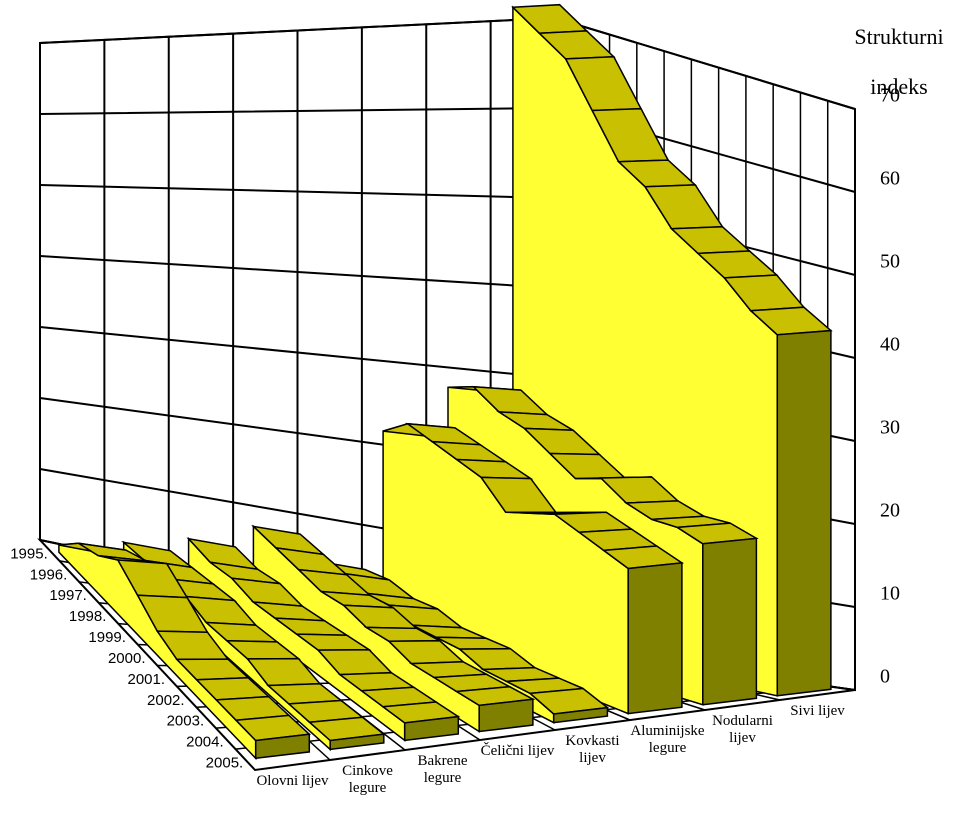  I want to click on year-label: 2002., so click(166, 700).